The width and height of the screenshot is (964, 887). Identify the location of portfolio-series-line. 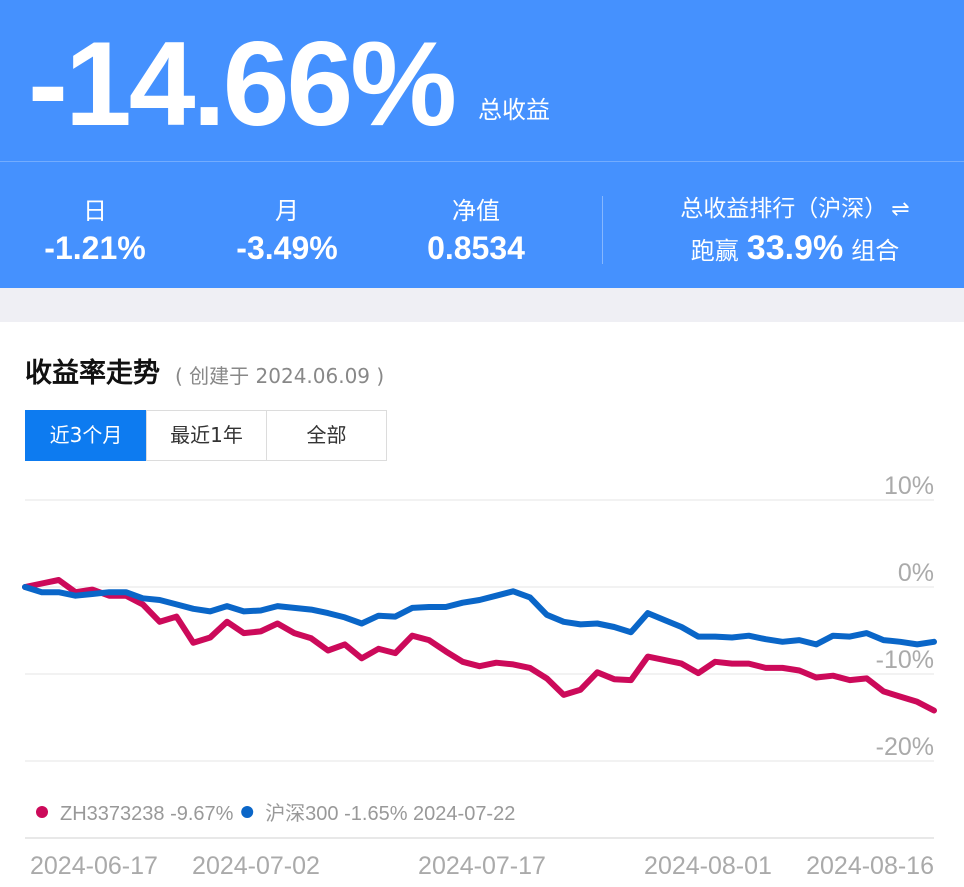
(479, 645).